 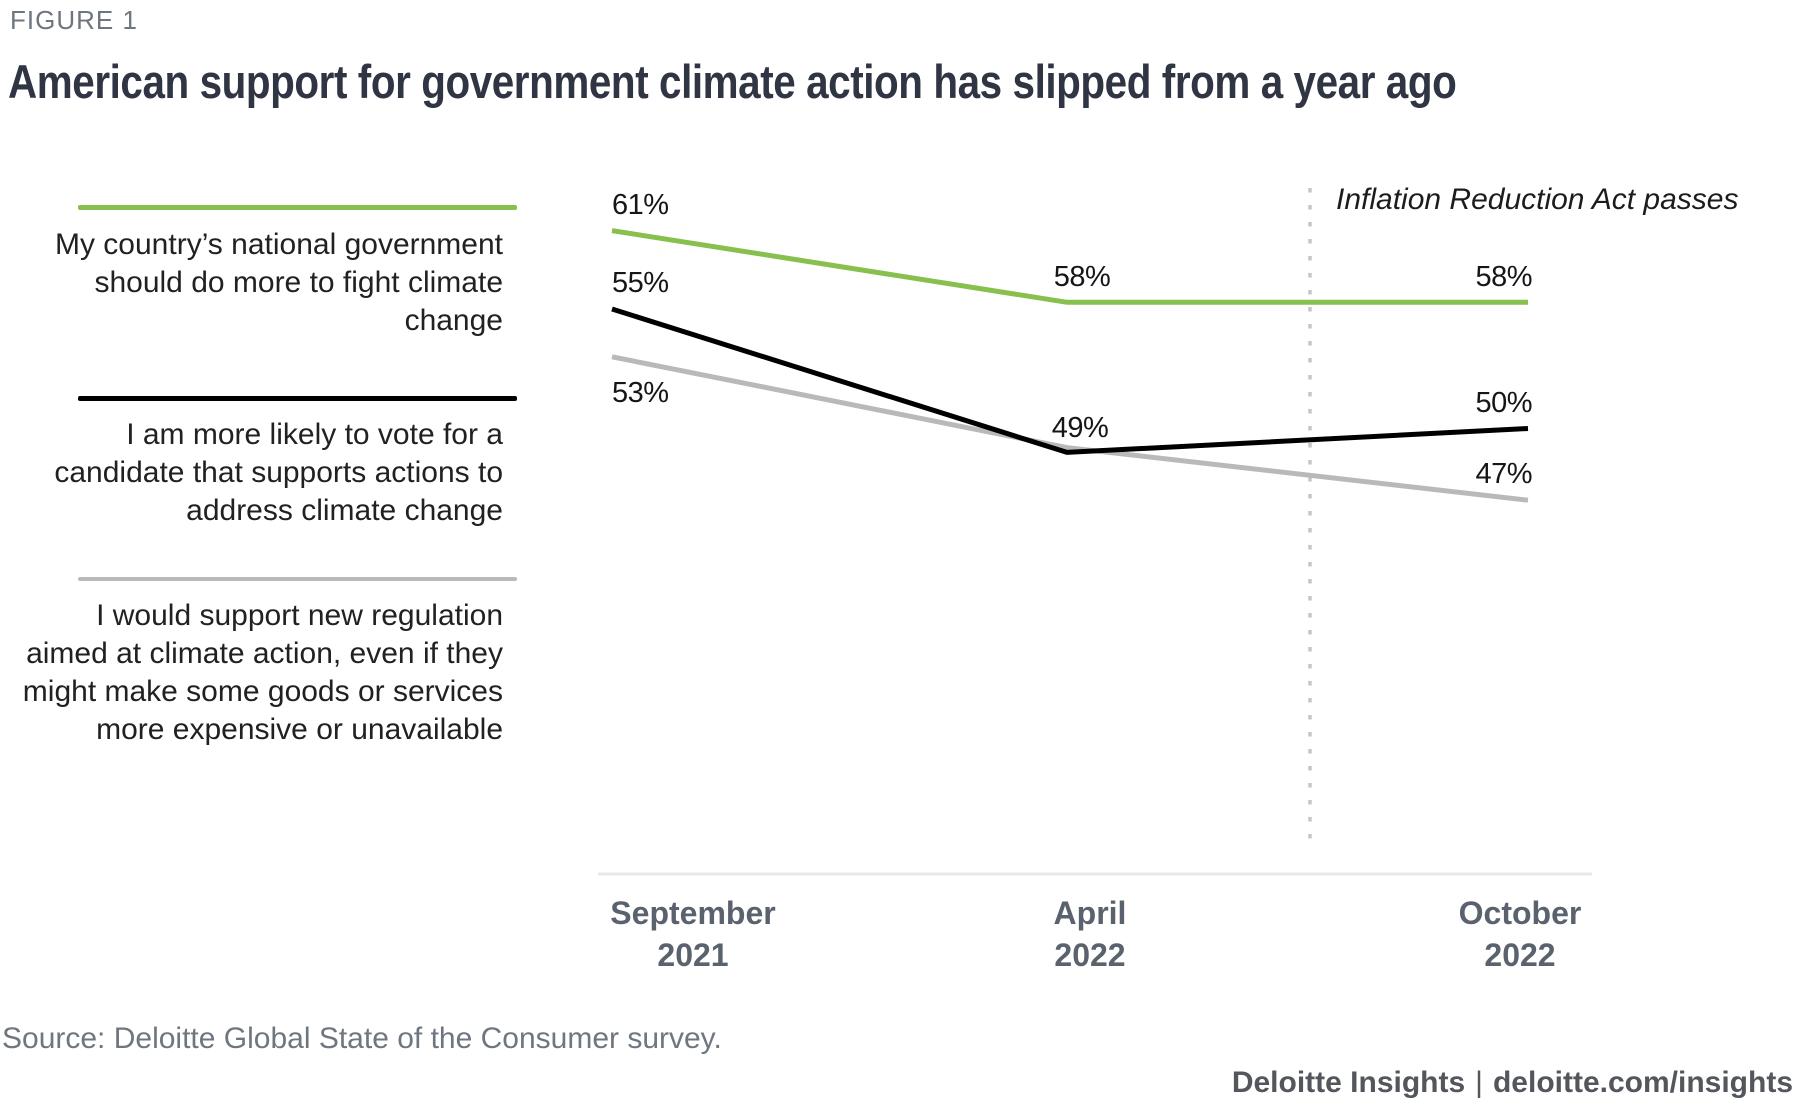 I want to click on x-tick-october-2022: October 2022, so click(x=1520, y=934).